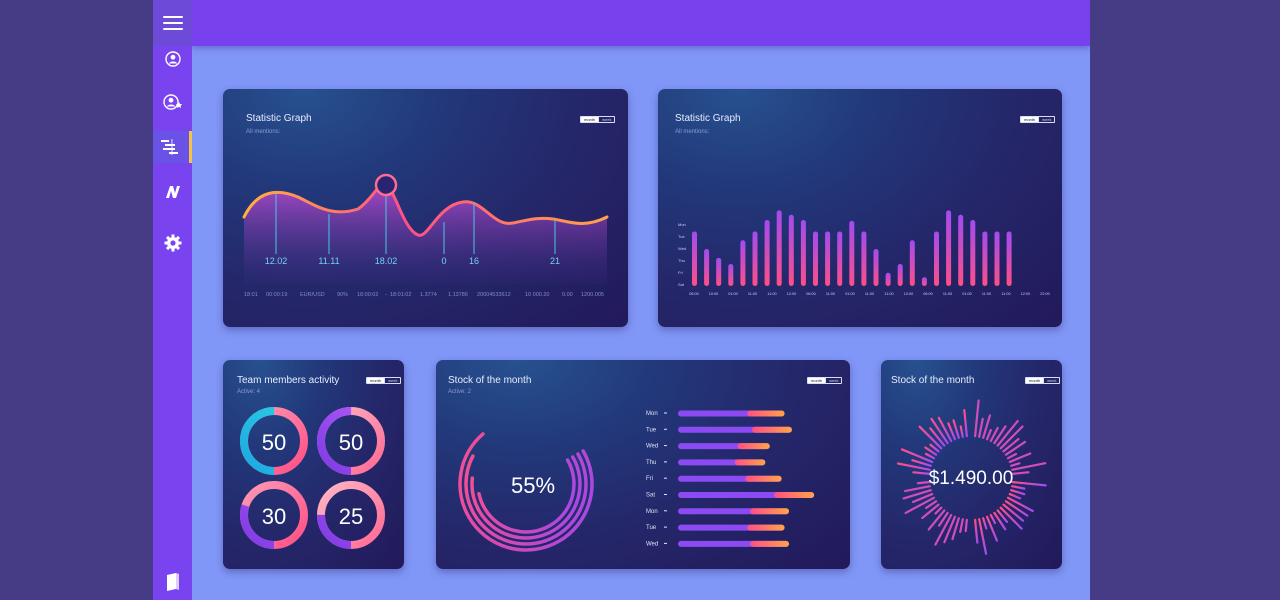 This screenshot has width=1280, height=600. Describe the element at coordinates (971, 464) in the screenshot. I see `stock-amount-card: Stock of the month month week $1.490.00` at that location.